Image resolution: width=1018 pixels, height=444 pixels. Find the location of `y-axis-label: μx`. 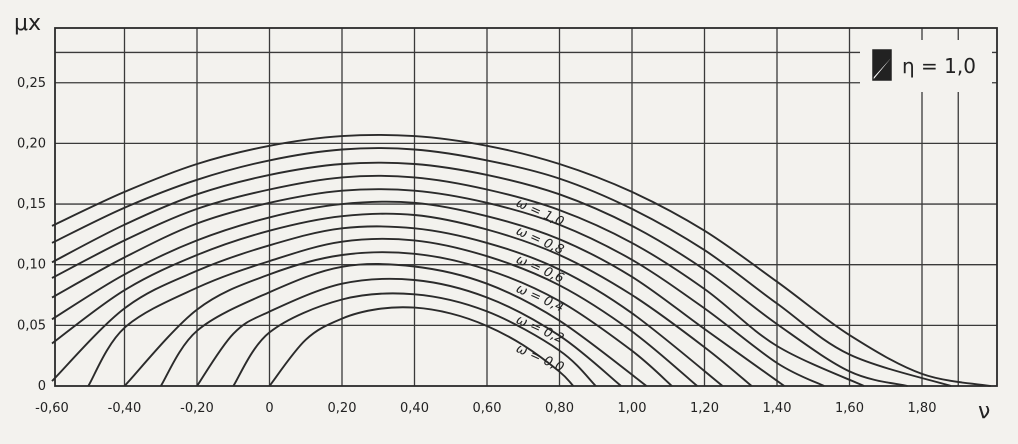

y-axis-label: μx is located at coordinates (27, 23).